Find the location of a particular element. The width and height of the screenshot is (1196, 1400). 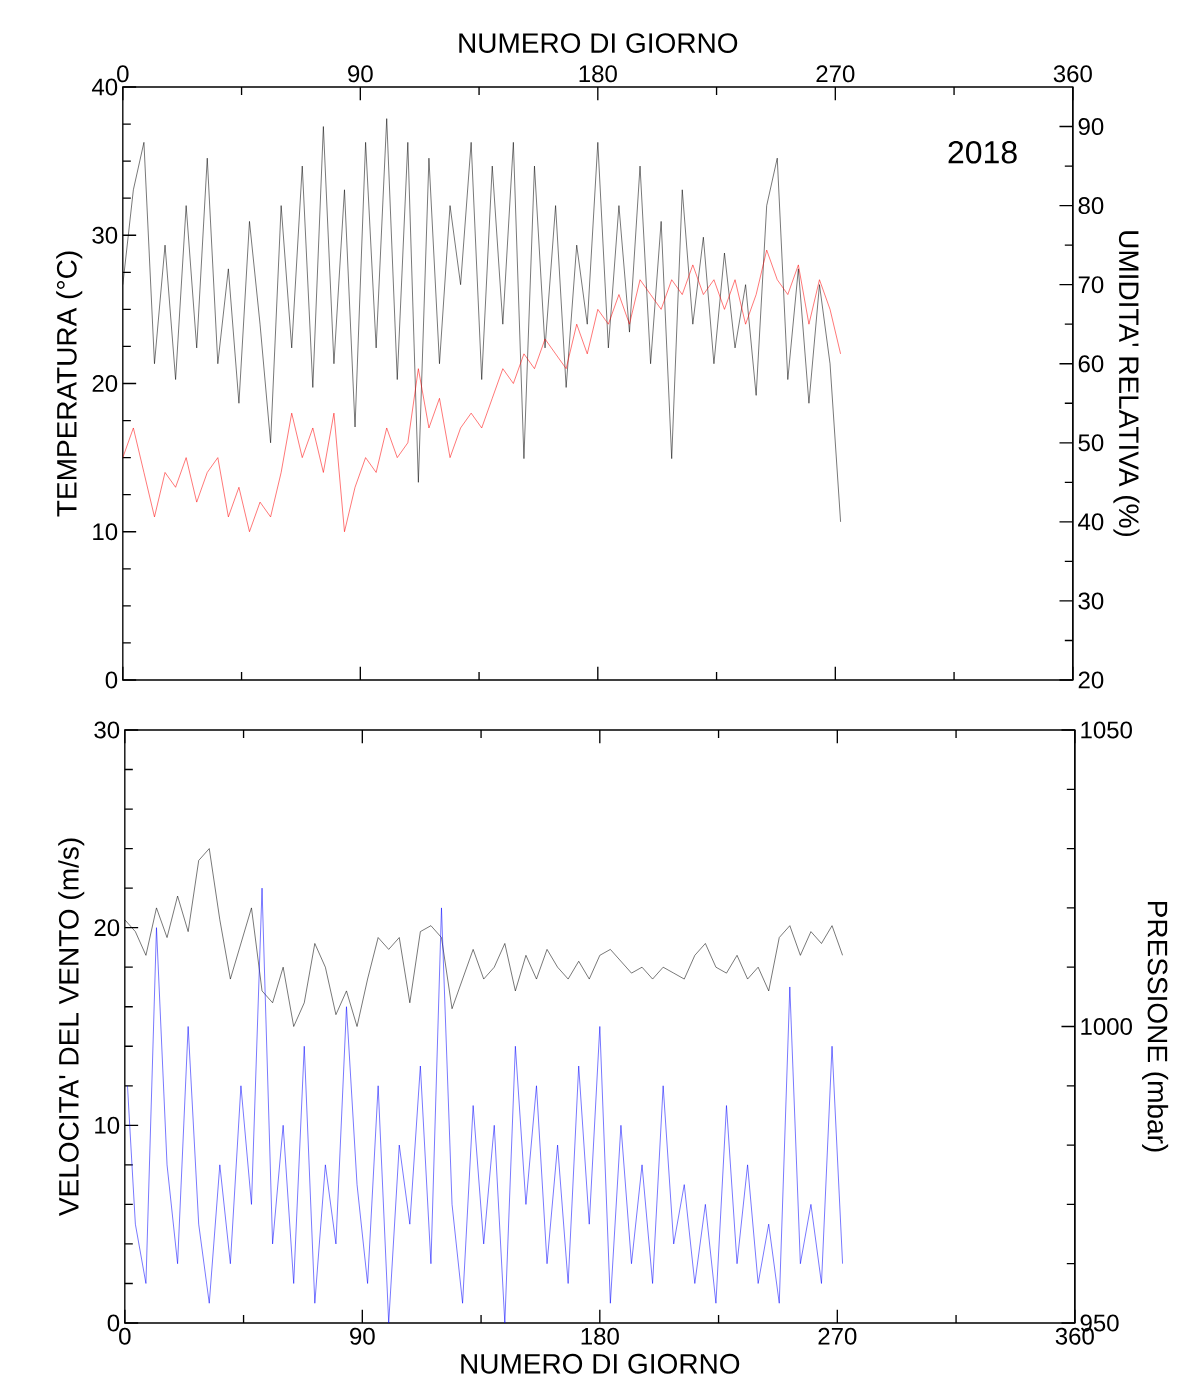

x-tick-label: 0 is located at coordinates (125, 1336).